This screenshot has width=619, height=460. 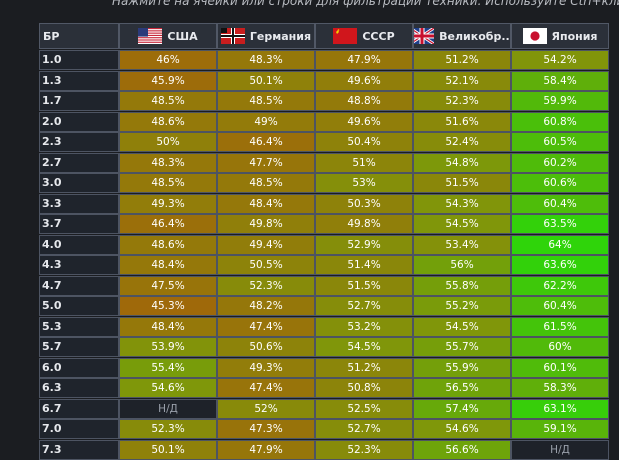 What do you see at coordinates (266, 265) in the screenshot?
I see `winrate-cell: 50.5%` at bounding box center [266, 265].